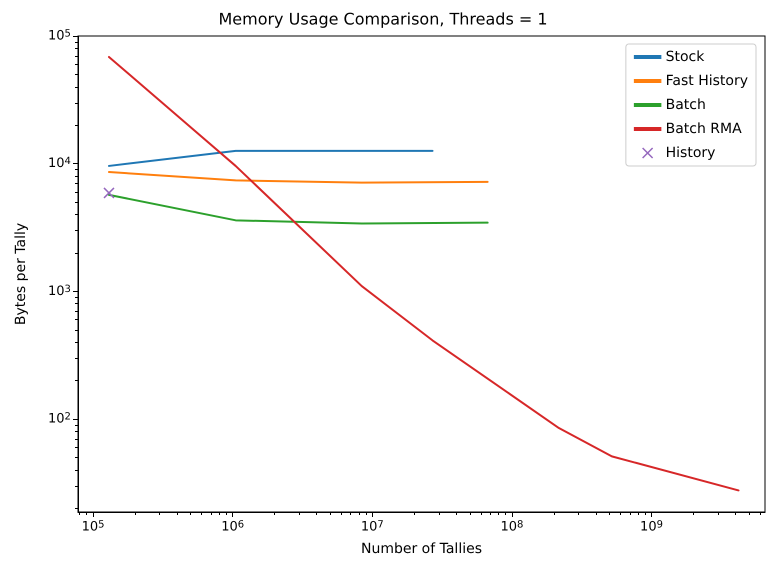 Image resolution: width=766 pixels, height=565 pixels. Describe the element at coordinates (686, 105) in the screenshot. I see `legend-label: Batch` at that location.